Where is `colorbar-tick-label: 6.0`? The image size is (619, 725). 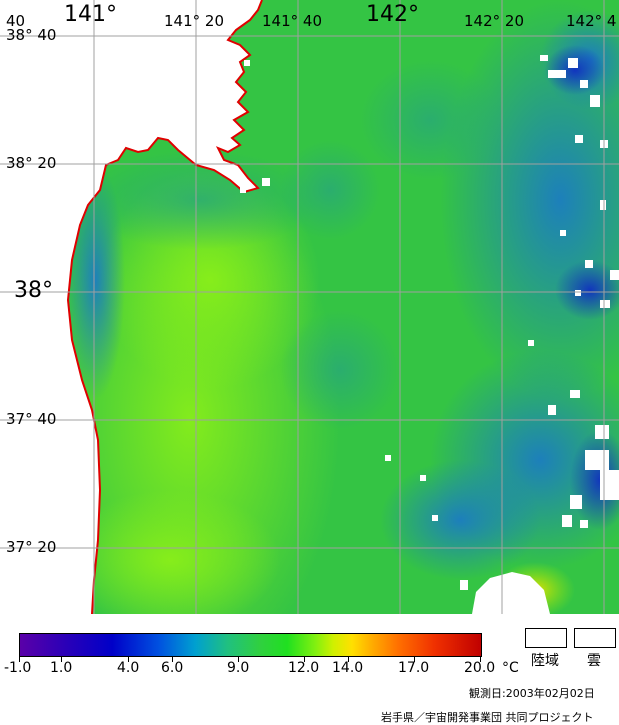
colorbar-tick-label: 6.0 is located at coordinates (172, 668).